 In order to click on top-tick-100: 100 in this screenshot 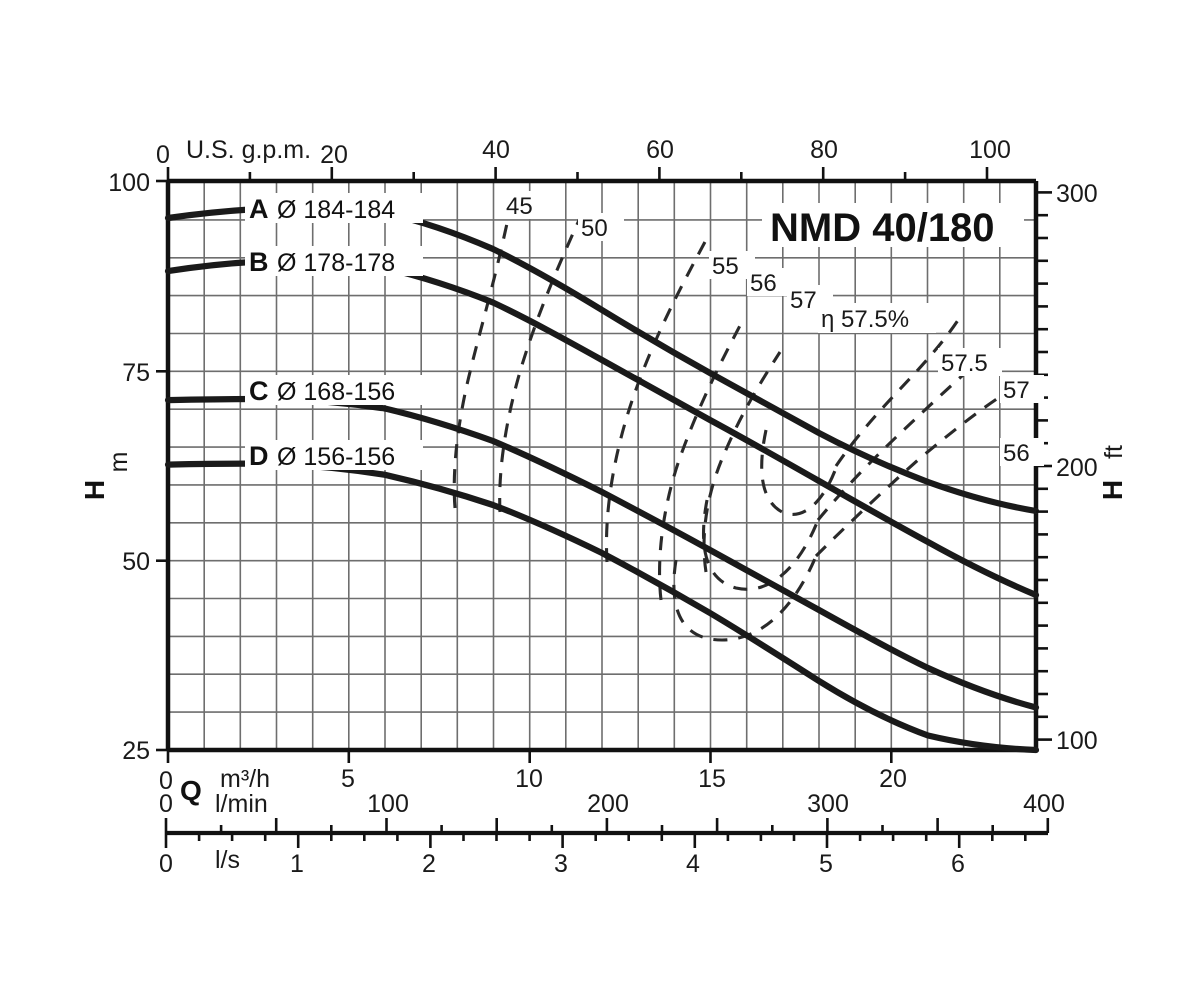, I will do `click(990, 150)`.